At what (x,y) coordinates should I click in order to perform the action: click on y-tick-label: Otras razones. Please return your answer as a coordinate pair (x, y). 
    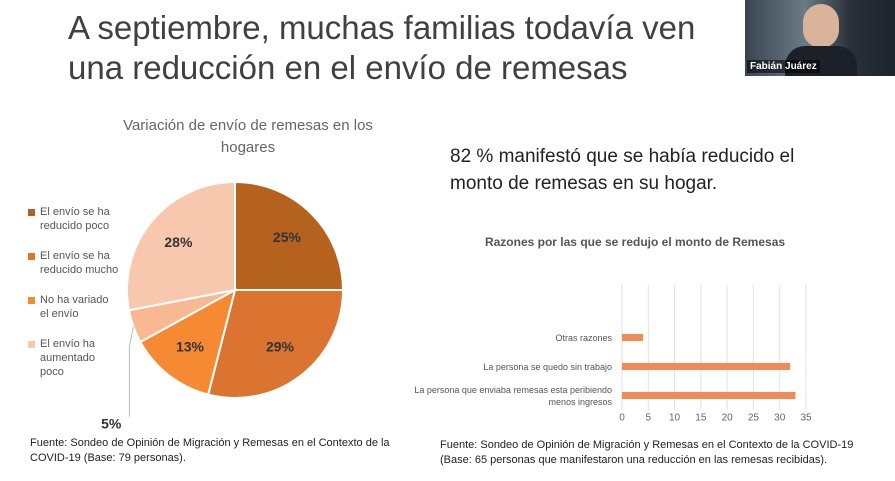
    Looking at the image, I should click on (583, 337).